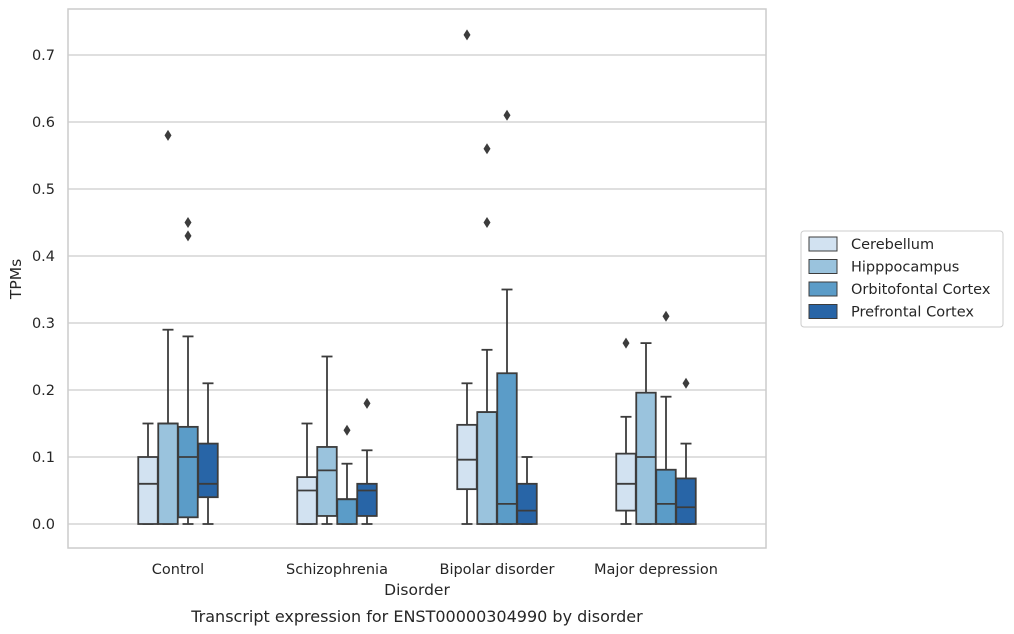 The width and height of the screenshot is (1014, 634). What do you see at coordinates (43, 525) in the screenshot?
I see `y-tick-label: 0.0` at bounding box center [43, 525].